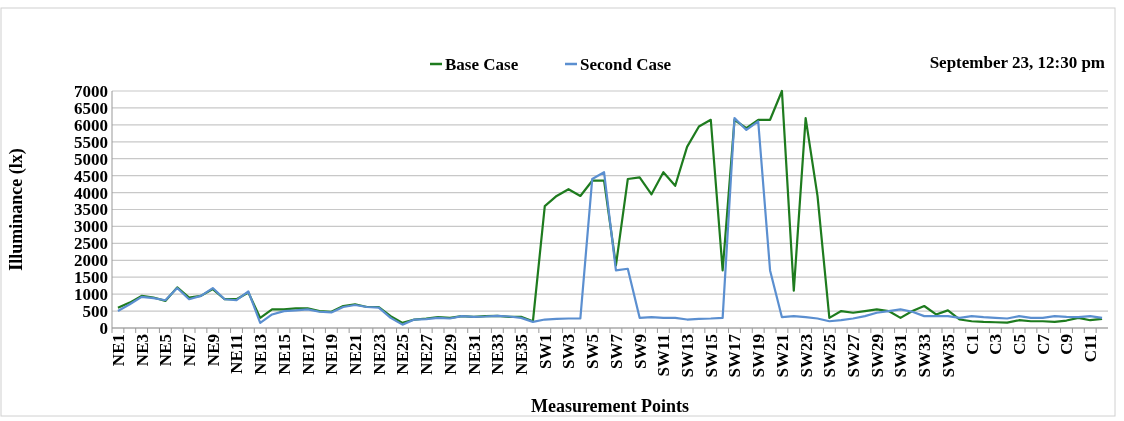 Image resolution: width=1124 pixels, height=421 pixels. What do you see at coordinates (91, 176) in the screenshot?
I see `y-tick-label: 4500` at bounding box center [91, 176].